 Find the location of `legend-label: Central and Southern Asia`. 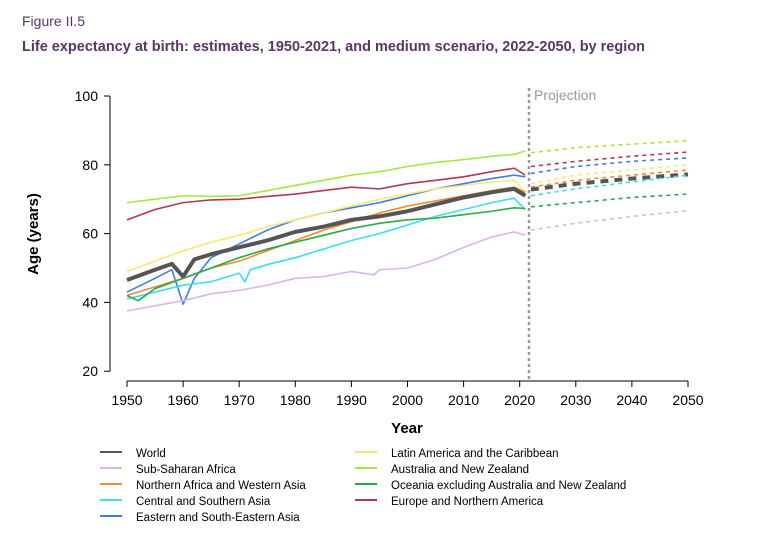

legend-label: Central and Southern Asia is located at coordinates (203, 502).